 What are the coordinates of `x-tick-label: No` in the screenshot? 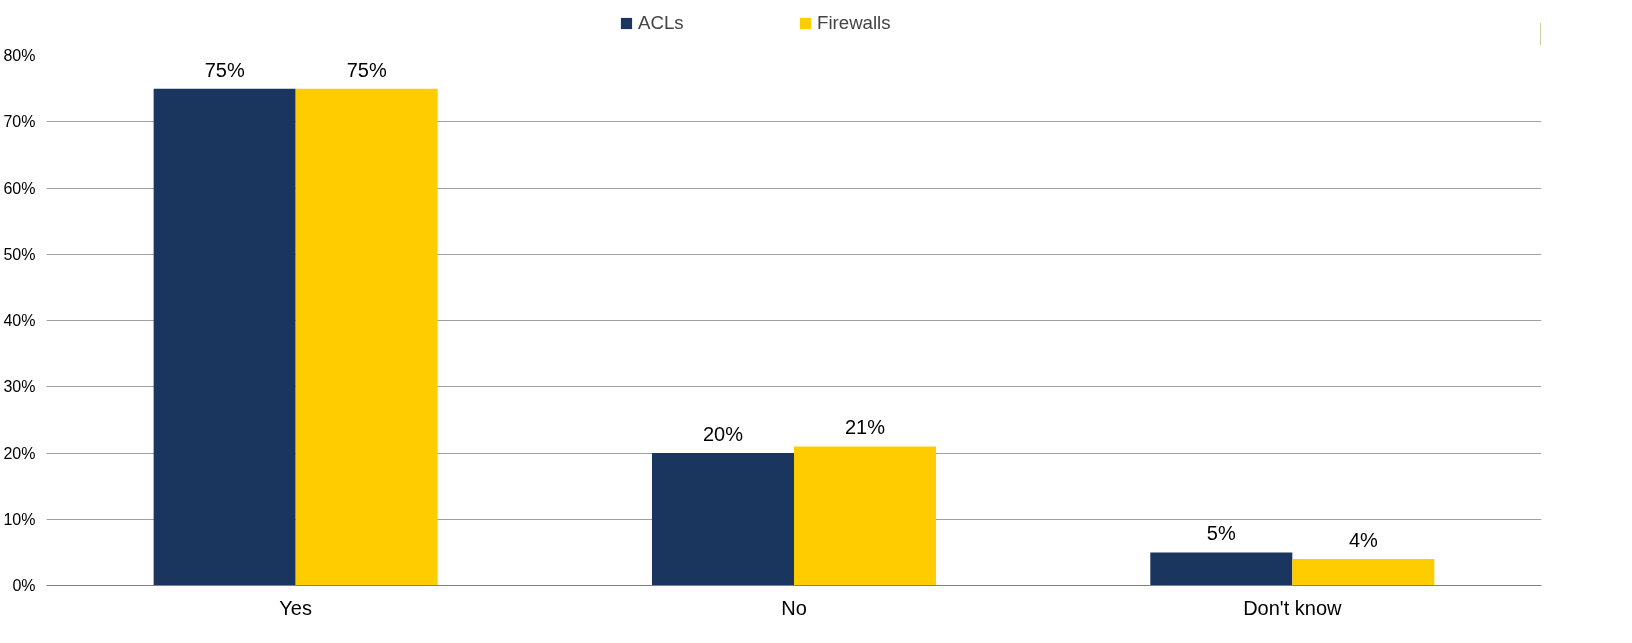 It's located at (794, 607).